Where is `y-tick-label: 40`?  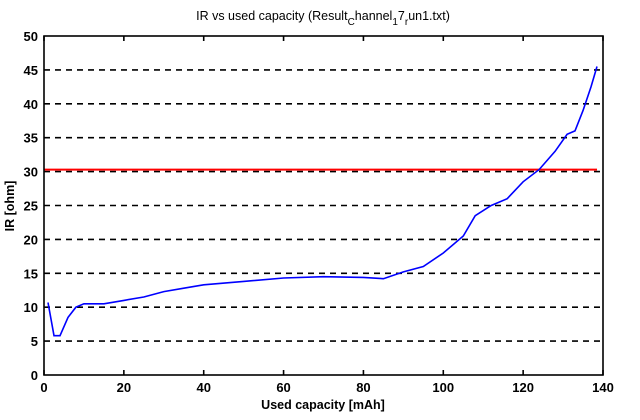 y-tick-label: 40 is located at coordinates (31, 104).